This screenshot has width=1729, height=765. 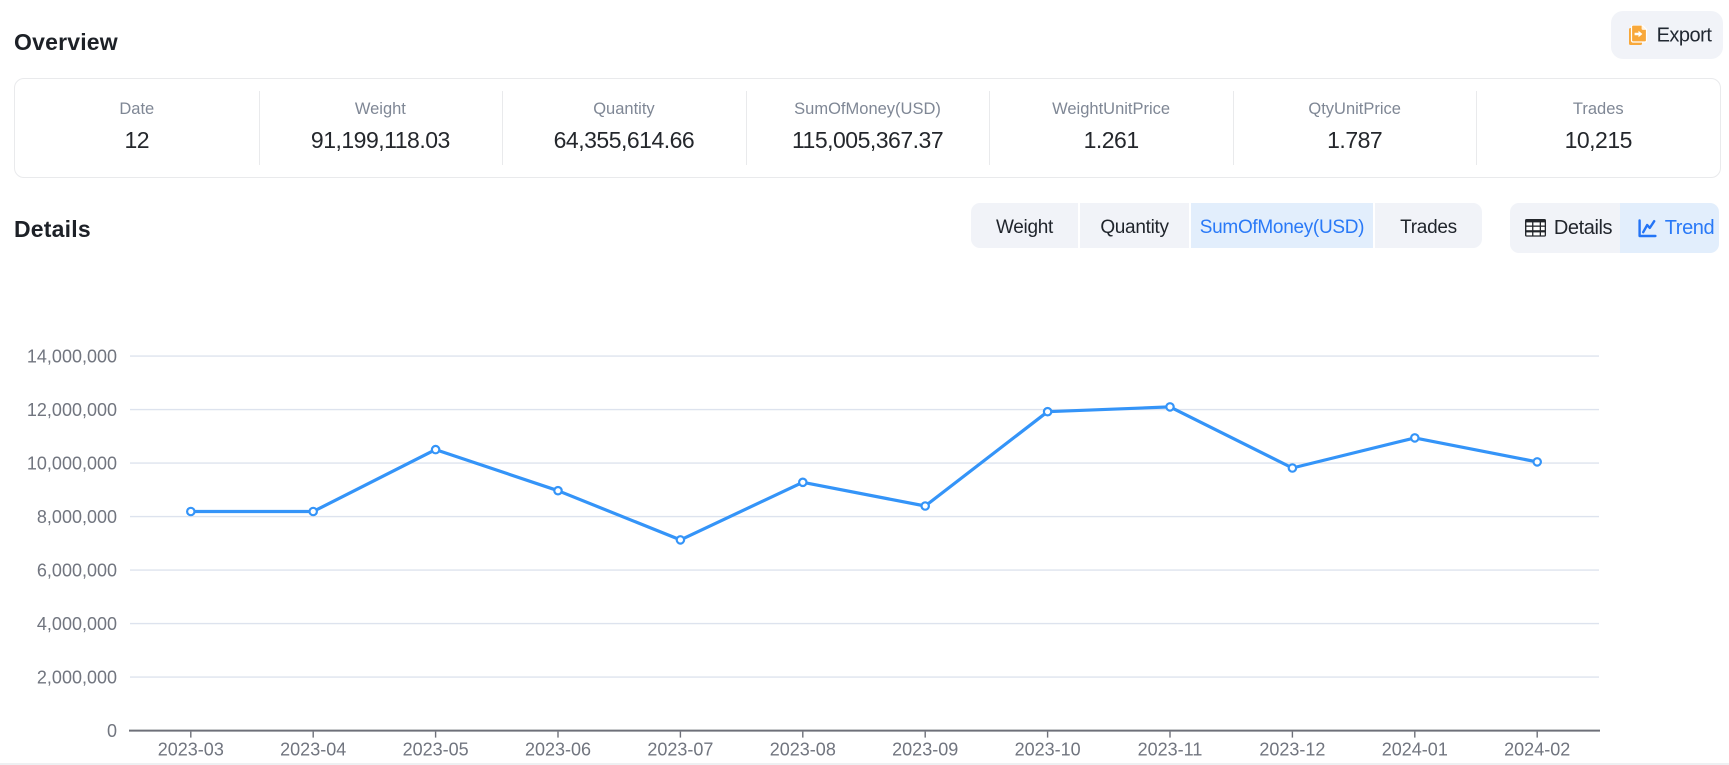 I want to click on svg-text: 2023-05, so click(x=436, y=750).